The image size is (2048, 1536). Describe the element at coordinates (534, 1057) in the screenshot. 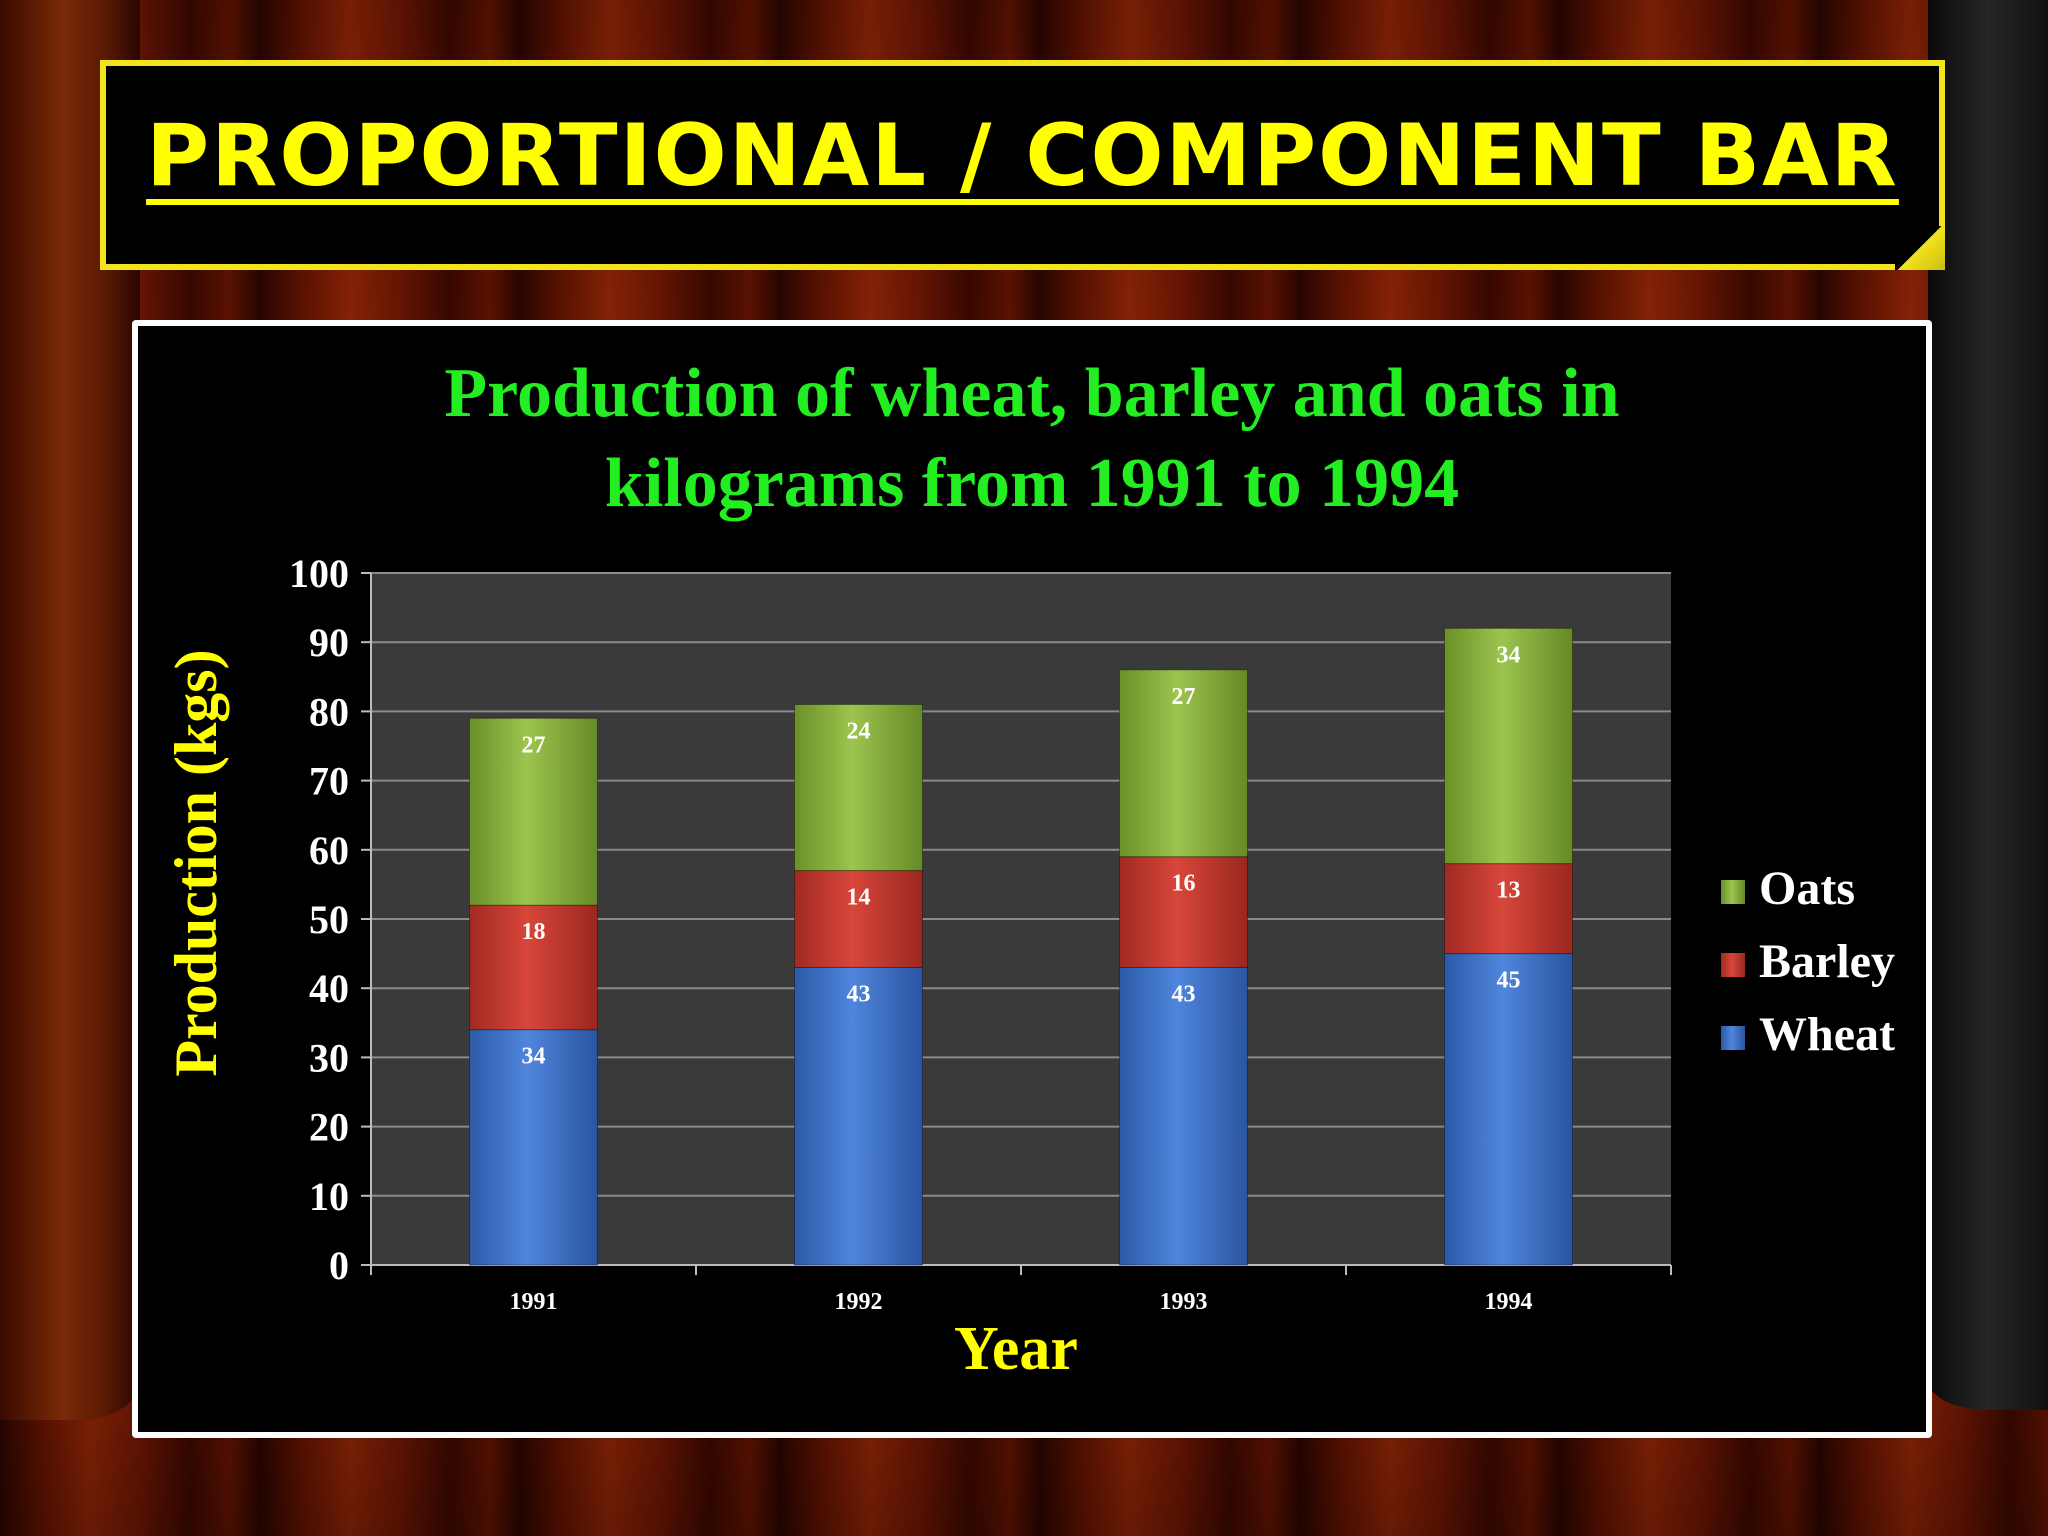

I see `data-label-wheat-1991: 34` at that location.